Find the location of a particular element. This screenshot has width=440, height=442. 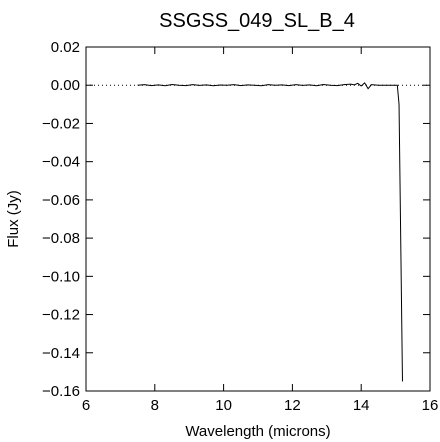

y-tick-label: 0.00 is located at coordinates (65, 85).